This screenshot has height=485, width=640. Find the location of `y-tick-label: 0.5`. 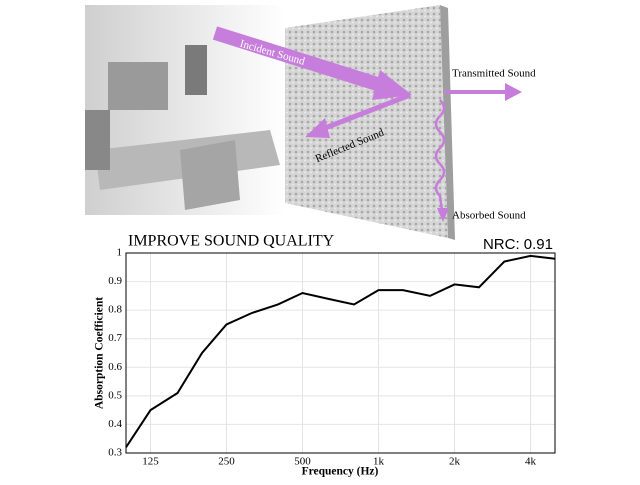

y-tick-label: 0.5 is located at coordinates (115, 395).